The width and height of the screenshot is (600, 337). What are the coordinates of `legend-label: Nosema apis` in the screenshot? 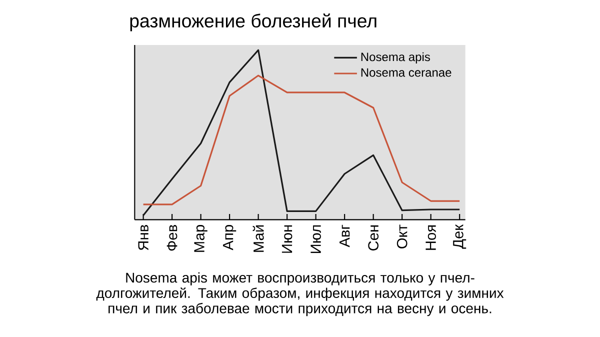 It's located at (395, 58).